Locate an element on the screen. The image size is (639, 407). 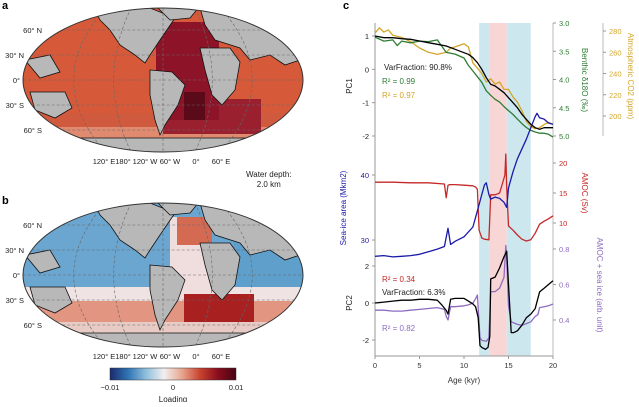
benthic-tick-label: 3.0 is located at coordinates (564, 23).